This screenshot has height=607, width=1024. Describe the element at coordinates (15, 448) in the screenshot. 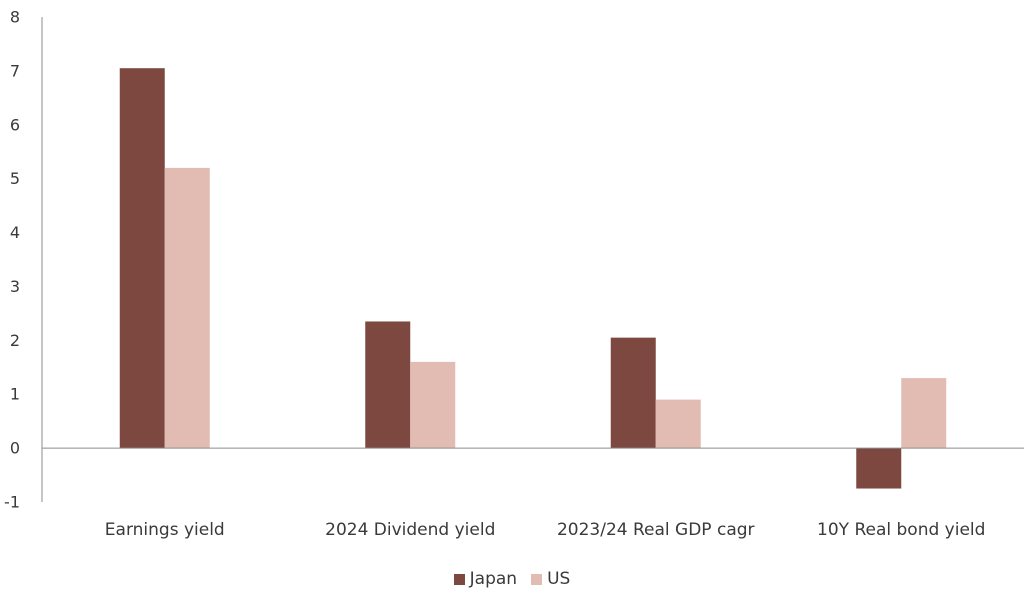

I see `y-tick-label: 0` at that location.